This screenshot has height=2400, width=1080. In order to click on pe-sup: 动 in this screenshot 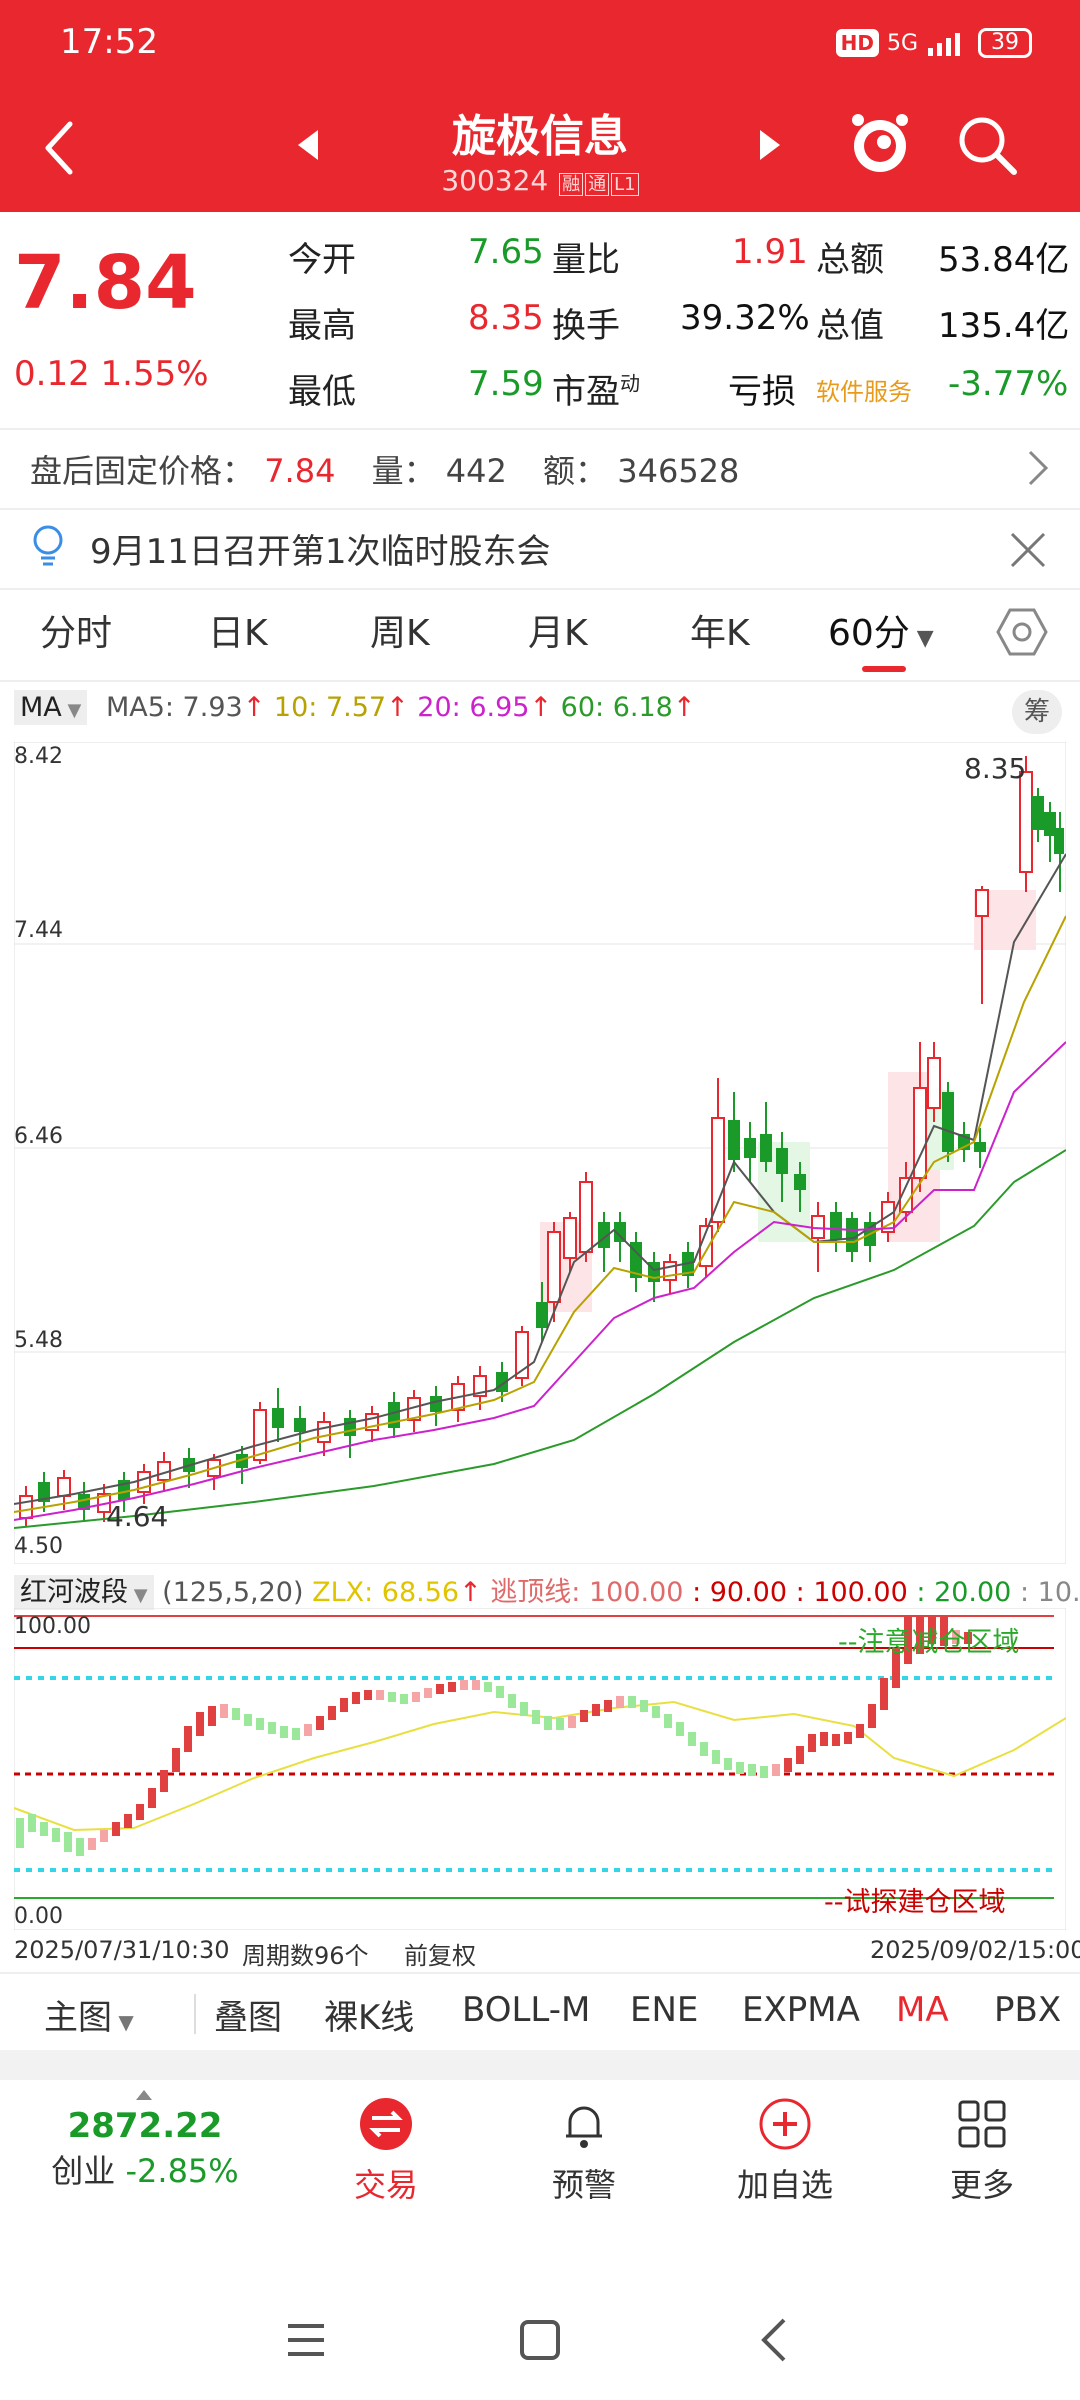, I will do `click(630, 383)`.